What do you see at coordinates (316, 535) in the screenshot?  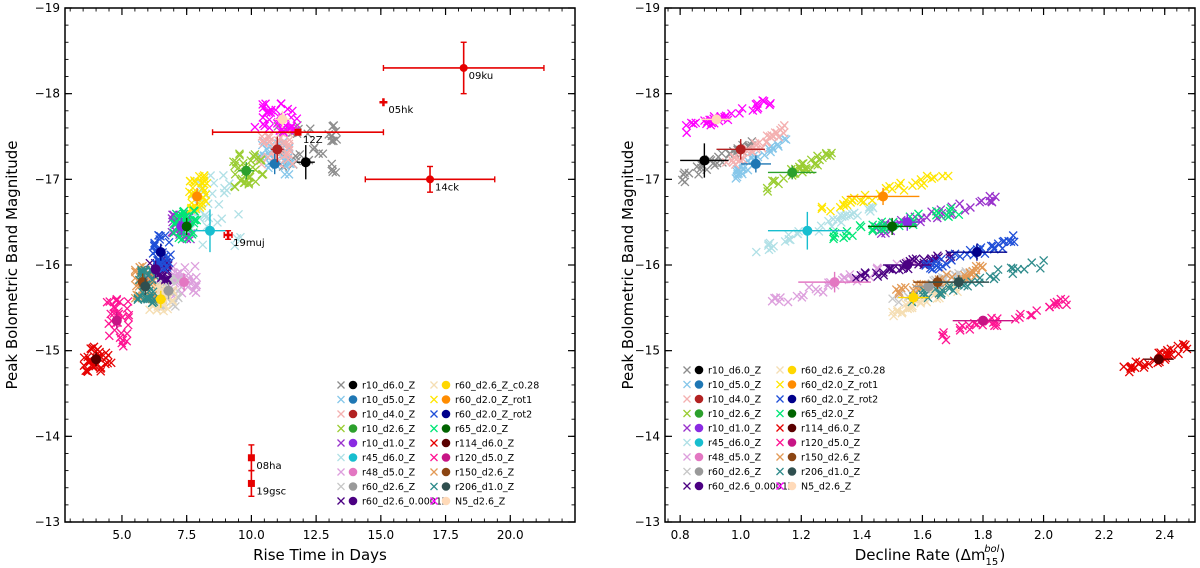 I see `left-x-tick-label: 12.5` at bounding box center [316, 535].